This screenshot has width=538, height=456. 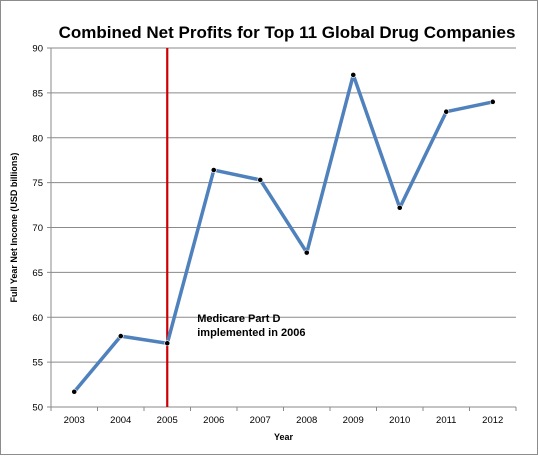 I want to click on x-tick-label-2007: 2007, so click(x=260, y=420).